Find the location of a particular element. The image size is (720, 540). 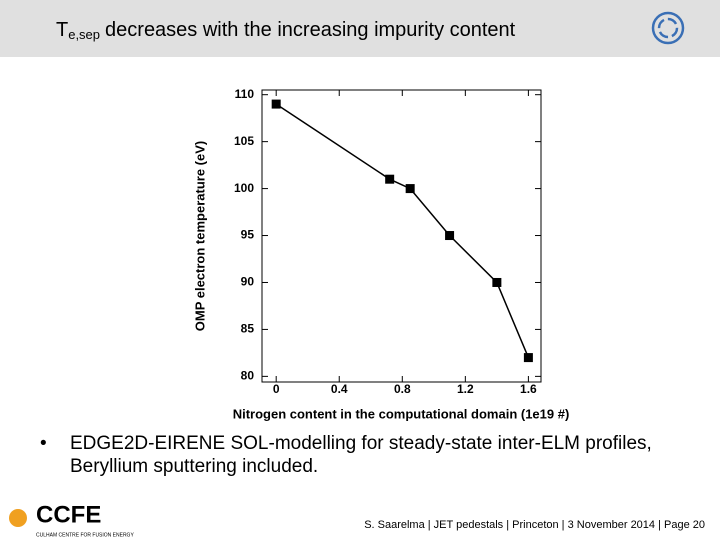

title-symbol: T is located at coordinates (62, 30).